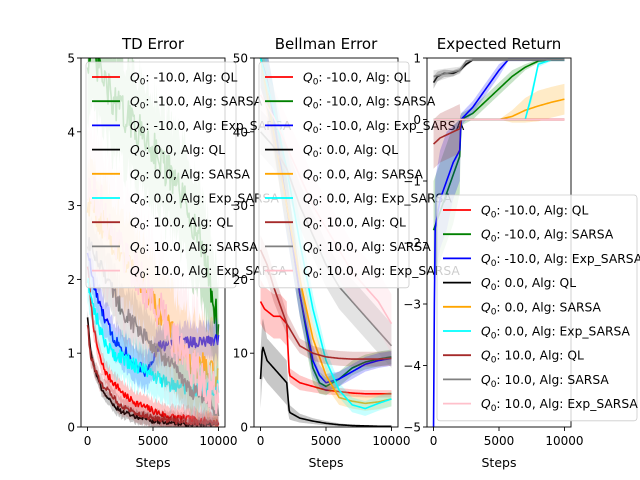 This screenshot has width=640, height=480. What do you see at coordinates (71, 280) in the screenshot?
I see `y-tick-label: 2` at bounding box center [71, 280].